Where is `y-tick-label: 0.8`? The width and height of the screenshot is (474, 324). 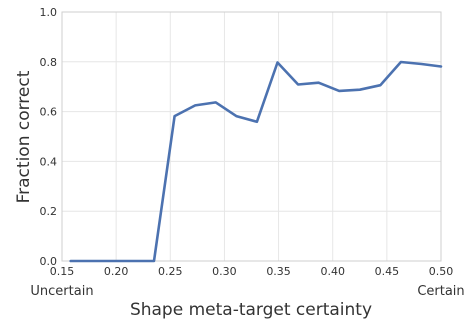 y-tick-label: 0.8 is located at coordinates (49, 62).